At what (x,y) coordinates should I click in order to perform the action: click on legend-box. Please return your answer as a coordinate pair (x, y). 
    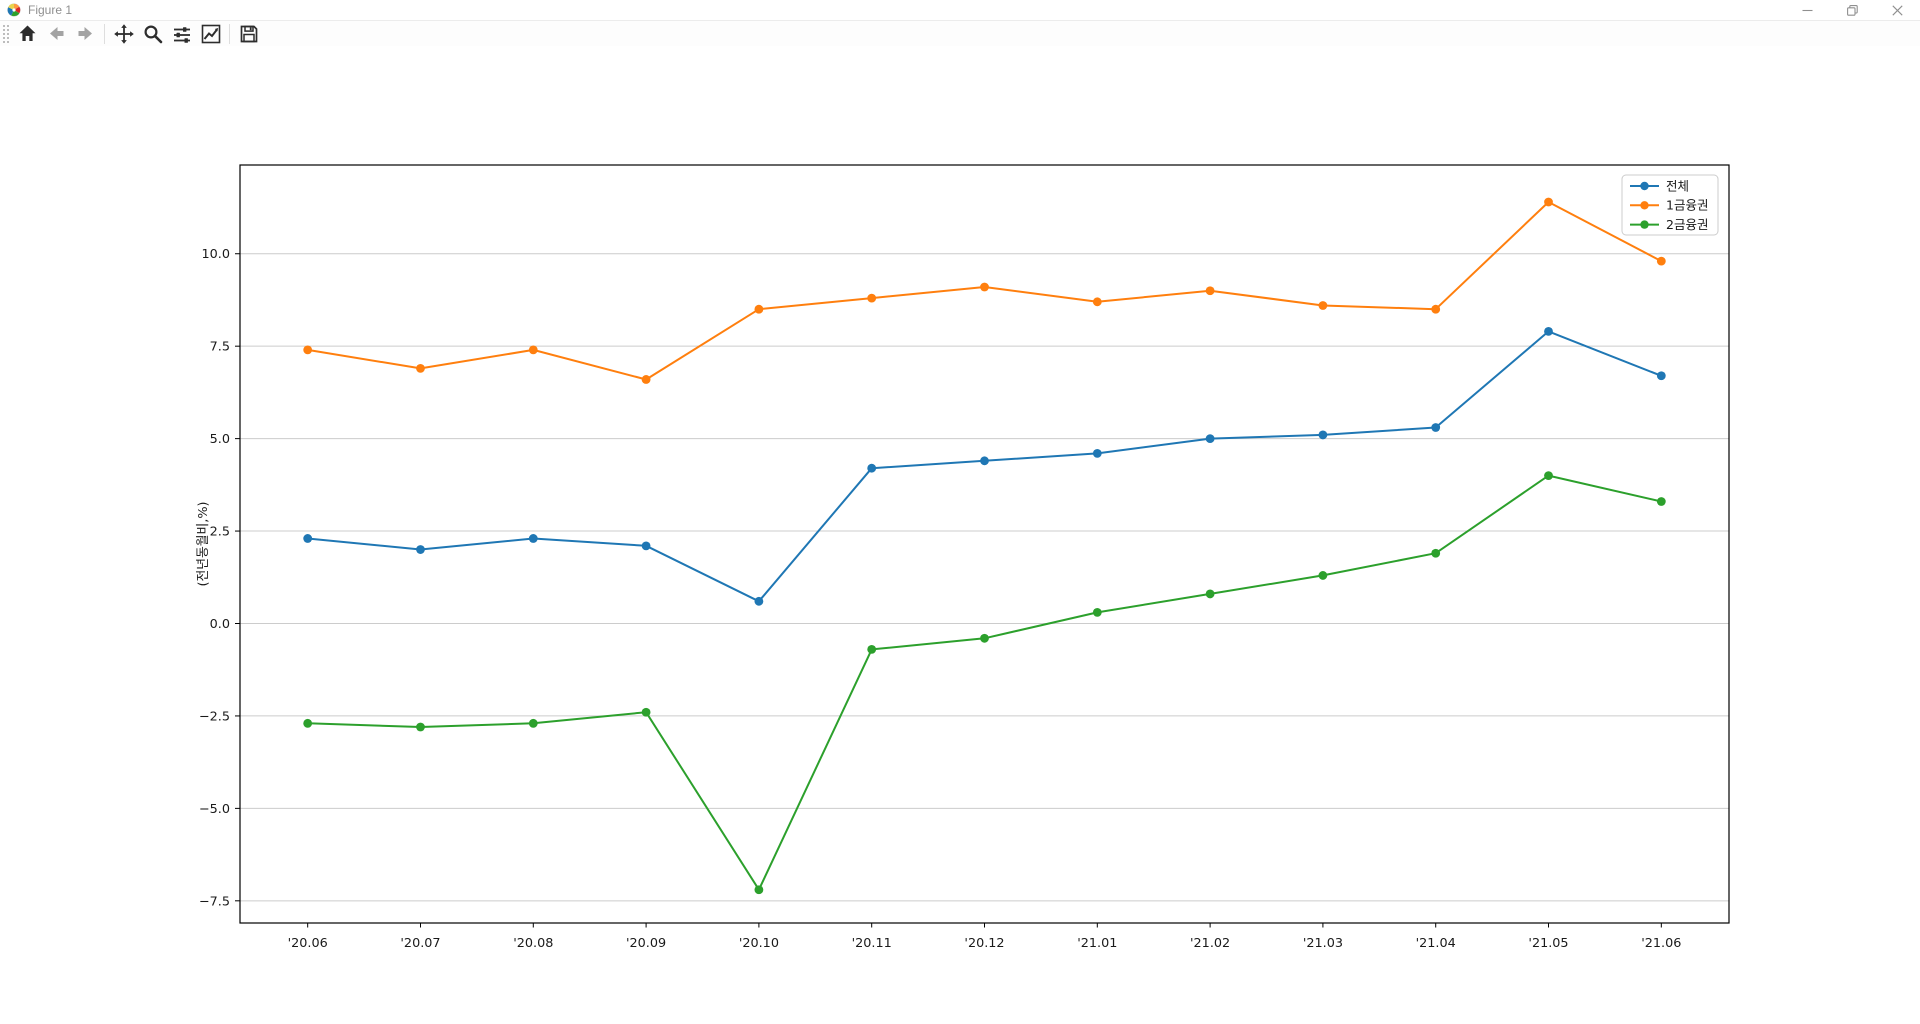
    Looking at the image, I should click on (1670, 205).